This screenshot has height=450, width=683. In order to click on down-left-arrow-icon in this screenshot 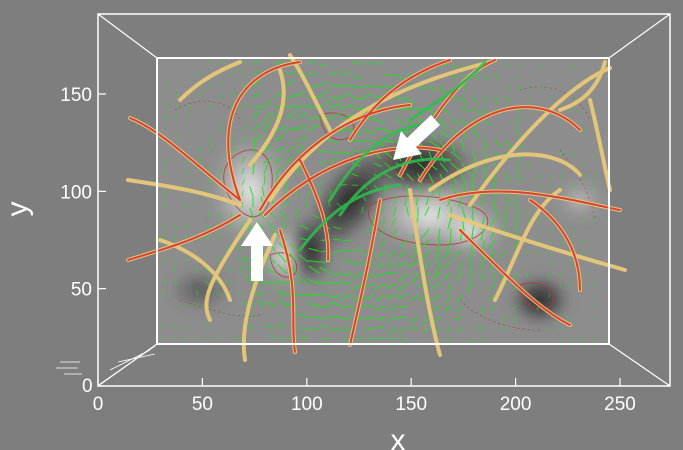, I will do `click(416, 137)`.